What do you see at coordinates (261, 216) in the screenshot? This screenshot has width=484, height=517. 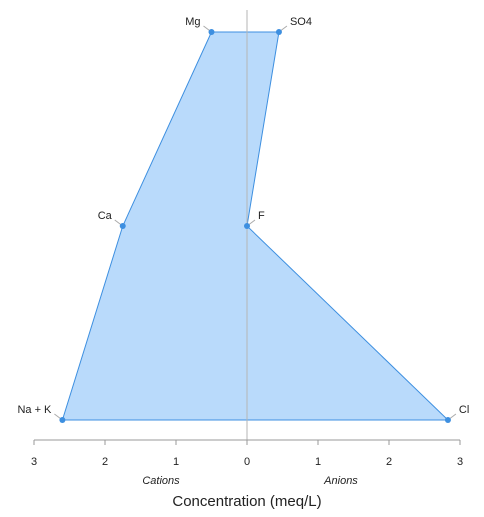 I see `point-label: F` at bounding box center [261, 216].